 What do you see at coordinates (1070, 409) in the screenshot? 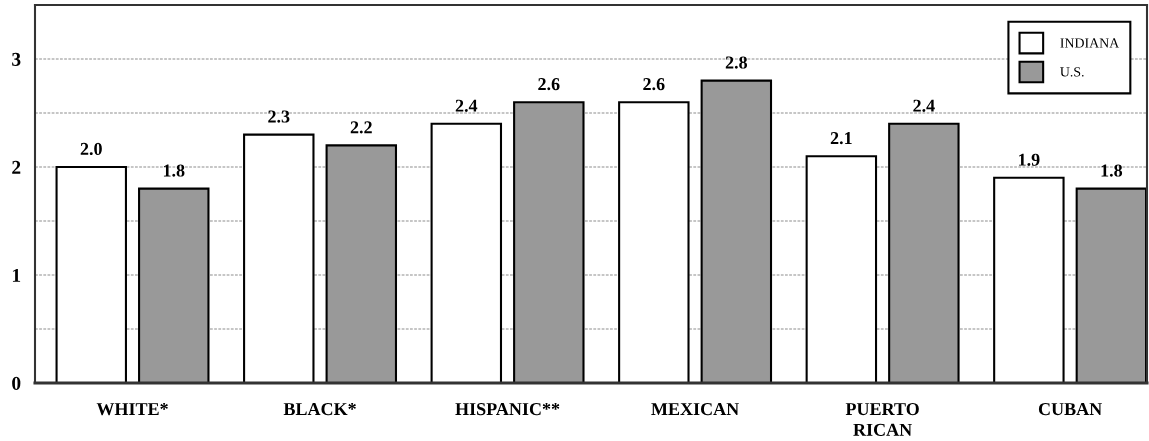
I see `x-tick-label: CUBAN` at bounding box center [1070, 409].